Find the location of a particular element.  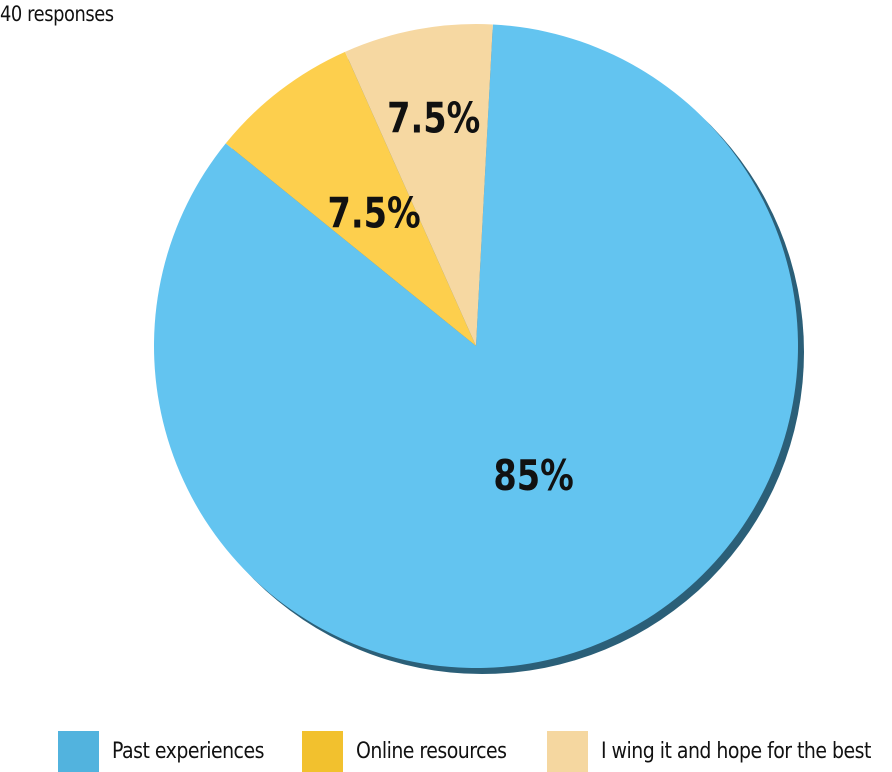

legend-item-wing-it: I wing it and hope for the best is located at coordinates (719, 751).